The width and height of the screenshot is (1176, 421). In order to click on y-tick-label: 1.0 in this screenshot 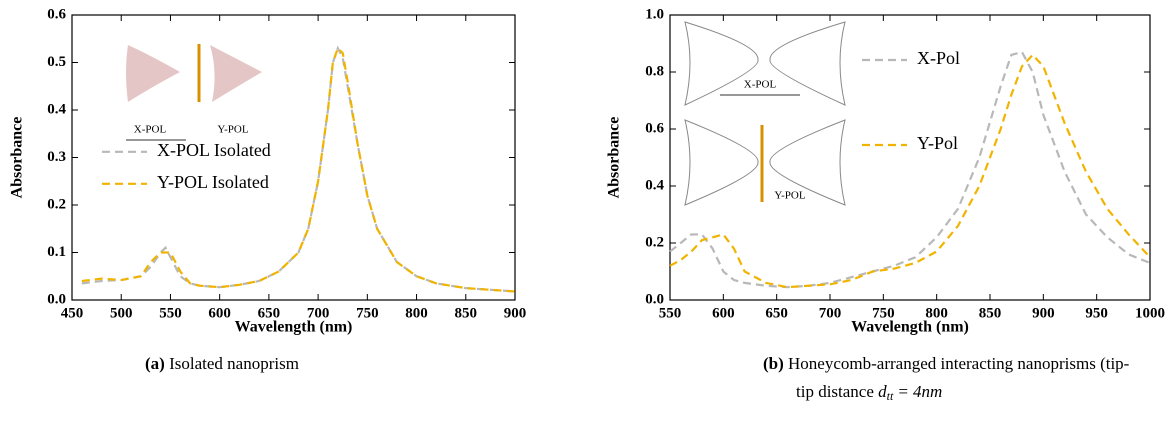, I will do `click(654, 14)`.